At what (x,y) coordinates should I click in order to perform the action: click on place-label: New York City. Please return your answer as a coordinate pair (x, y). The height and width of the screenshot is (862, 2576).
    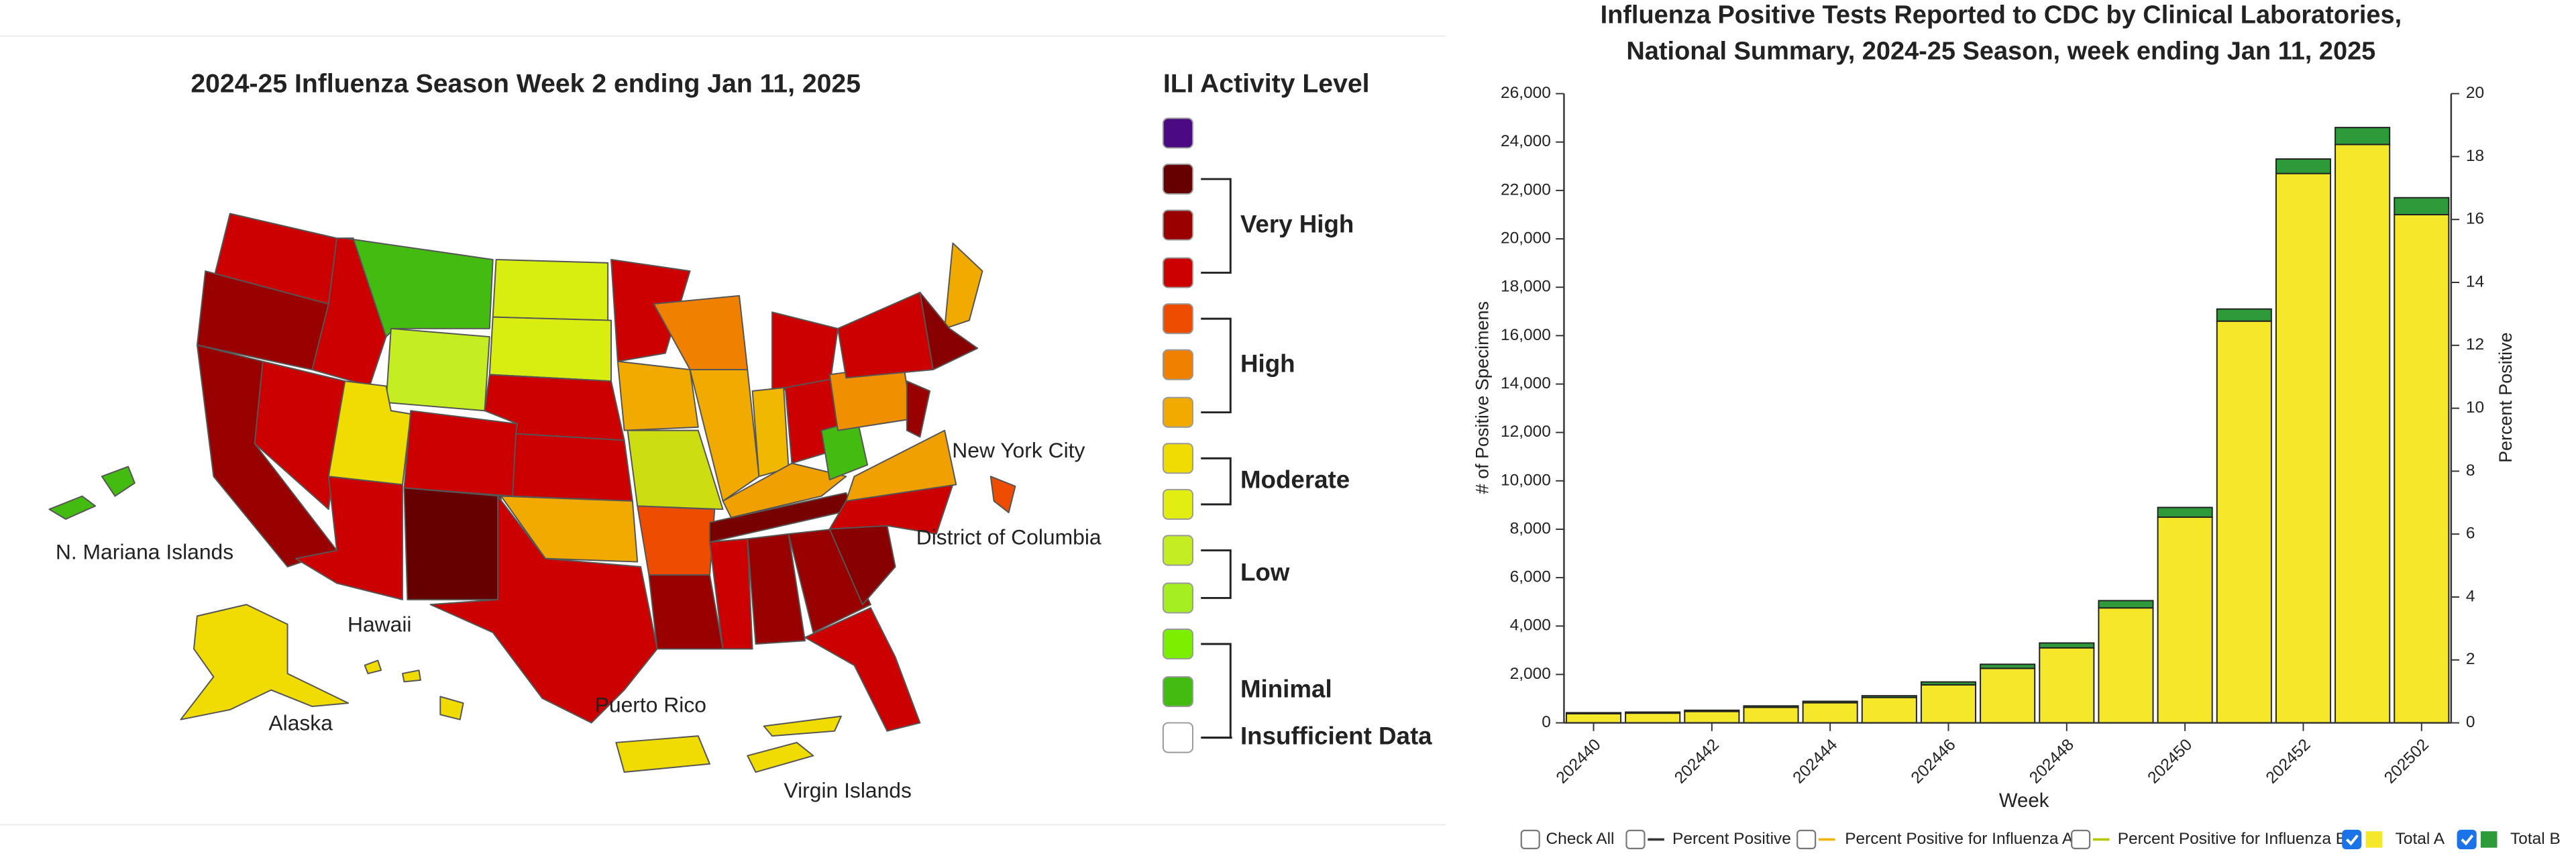
    Looking at the image, I should click on (1018, 450).